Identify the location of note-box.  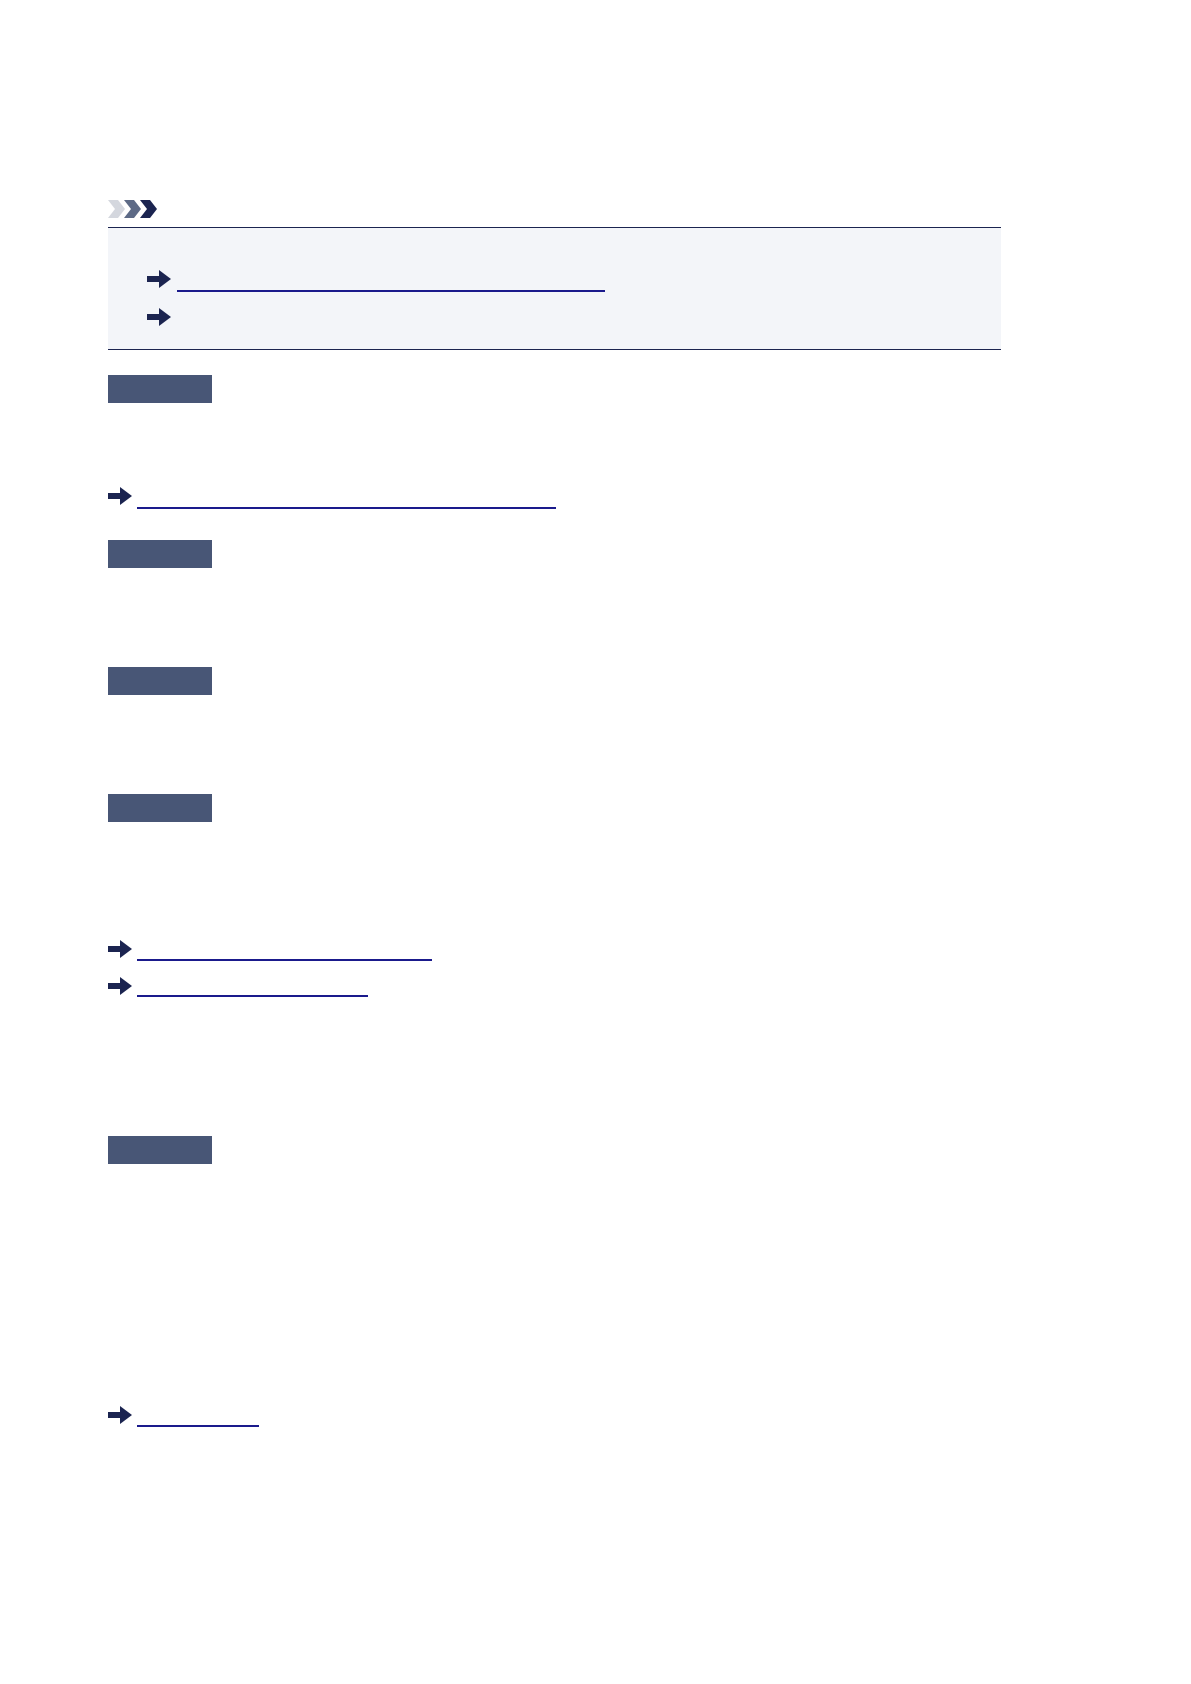
(554, 288).